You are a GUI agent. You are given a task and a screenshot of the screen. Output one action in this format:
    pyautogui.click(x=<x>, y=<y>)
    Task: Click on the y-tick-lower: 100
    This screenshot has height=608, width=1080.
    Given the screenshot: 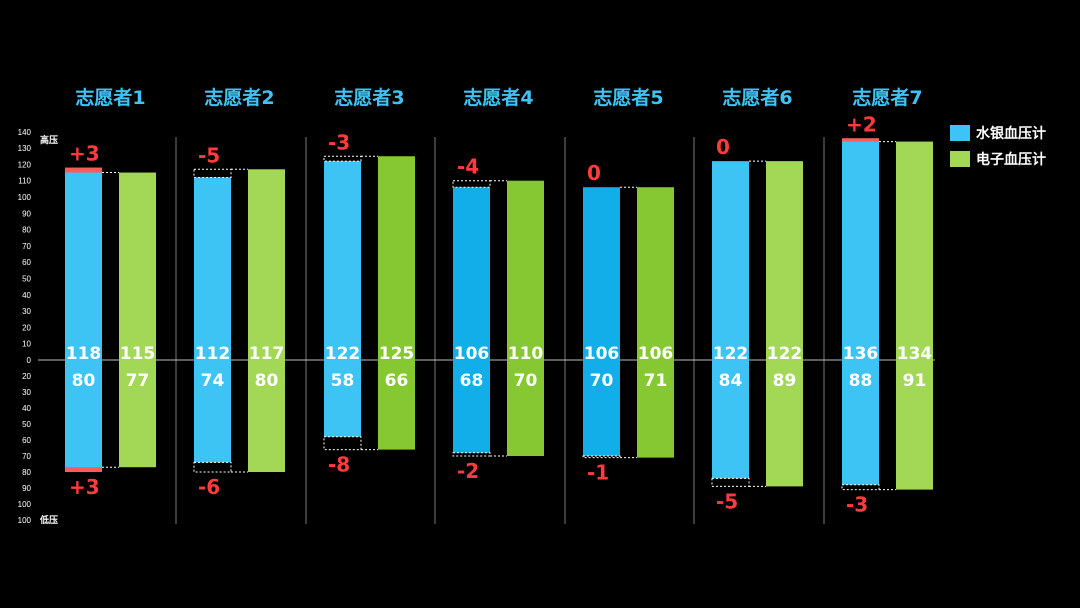 What is the action you would take?
    pyautogui.click(x=25, y=520)
    